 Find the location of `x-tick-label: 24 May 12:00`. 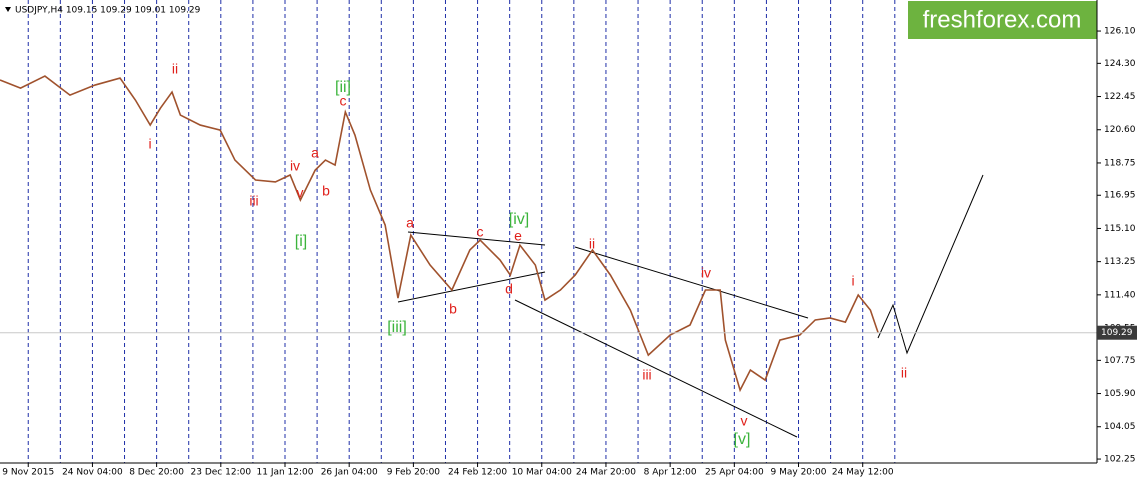

x-tick-label: 24 May 12:00 is located at coordinates (863, 473).